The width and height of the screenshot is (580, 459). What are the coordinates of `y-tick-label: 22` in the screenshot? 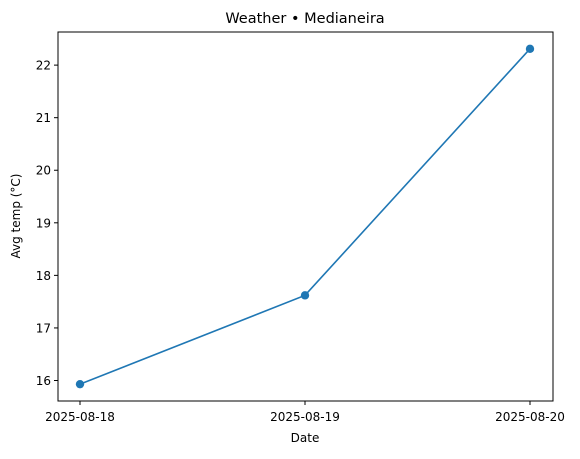 It's located at (43, 66).